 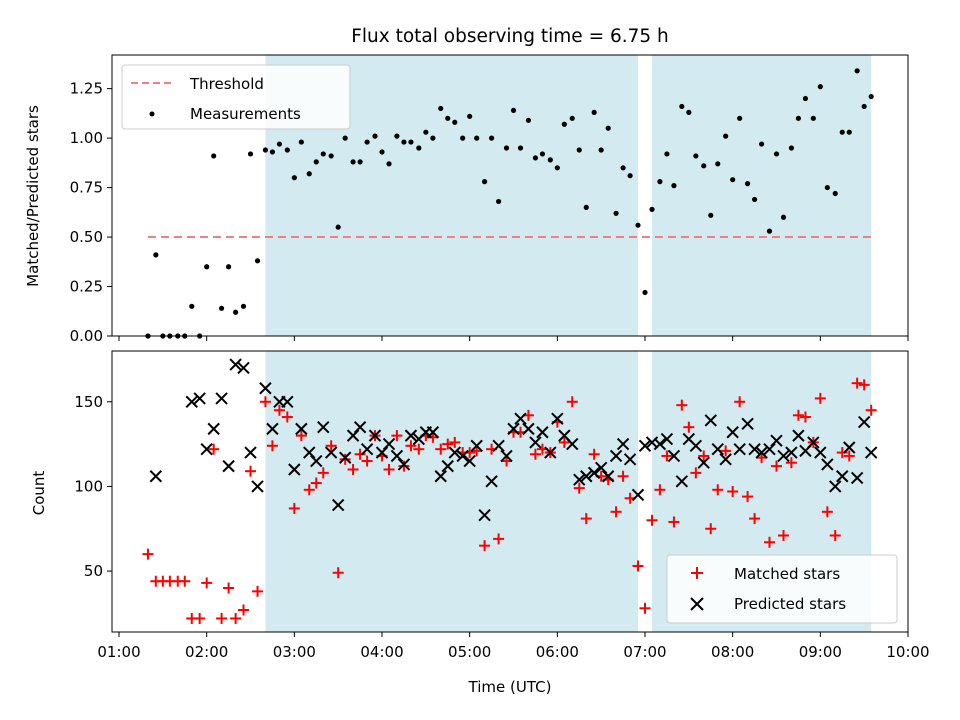 I want to click on top-y-axis-label: Matched/Predicted stars, so click(x=33, y=196).